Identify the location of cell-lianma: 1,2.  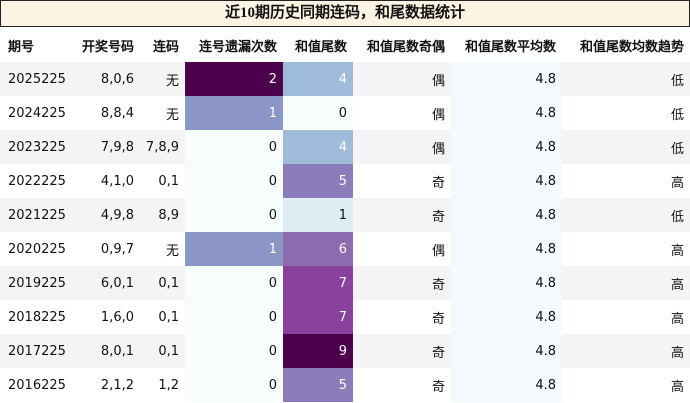
(162, 385).